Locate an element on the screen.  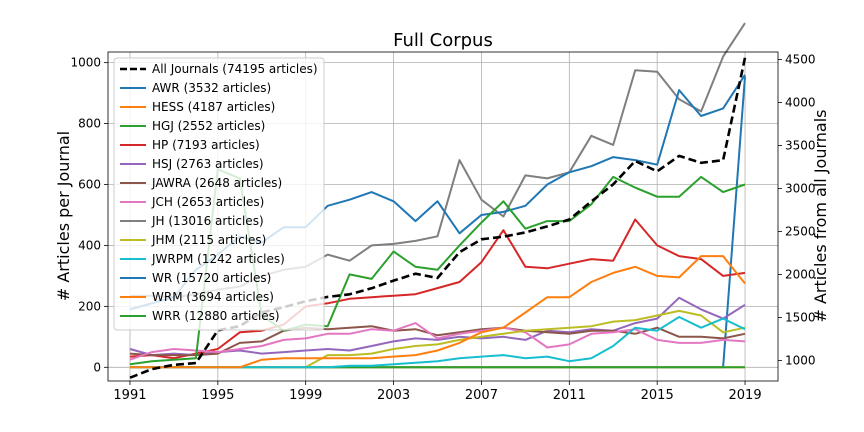
legend-label: WR (15720 articles) is located at coordinates (211, 278).